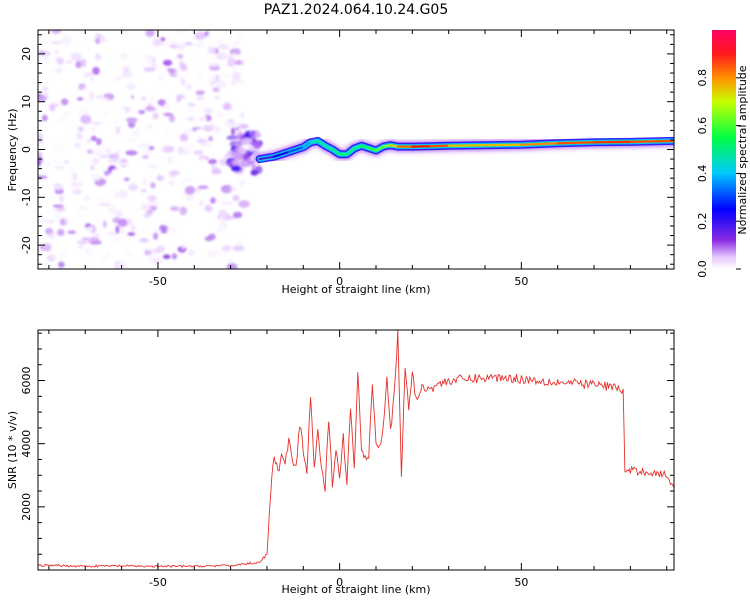 This screenshot has height=600, width=750. I want to click on y-tick-label: 0, so click(26, 149).